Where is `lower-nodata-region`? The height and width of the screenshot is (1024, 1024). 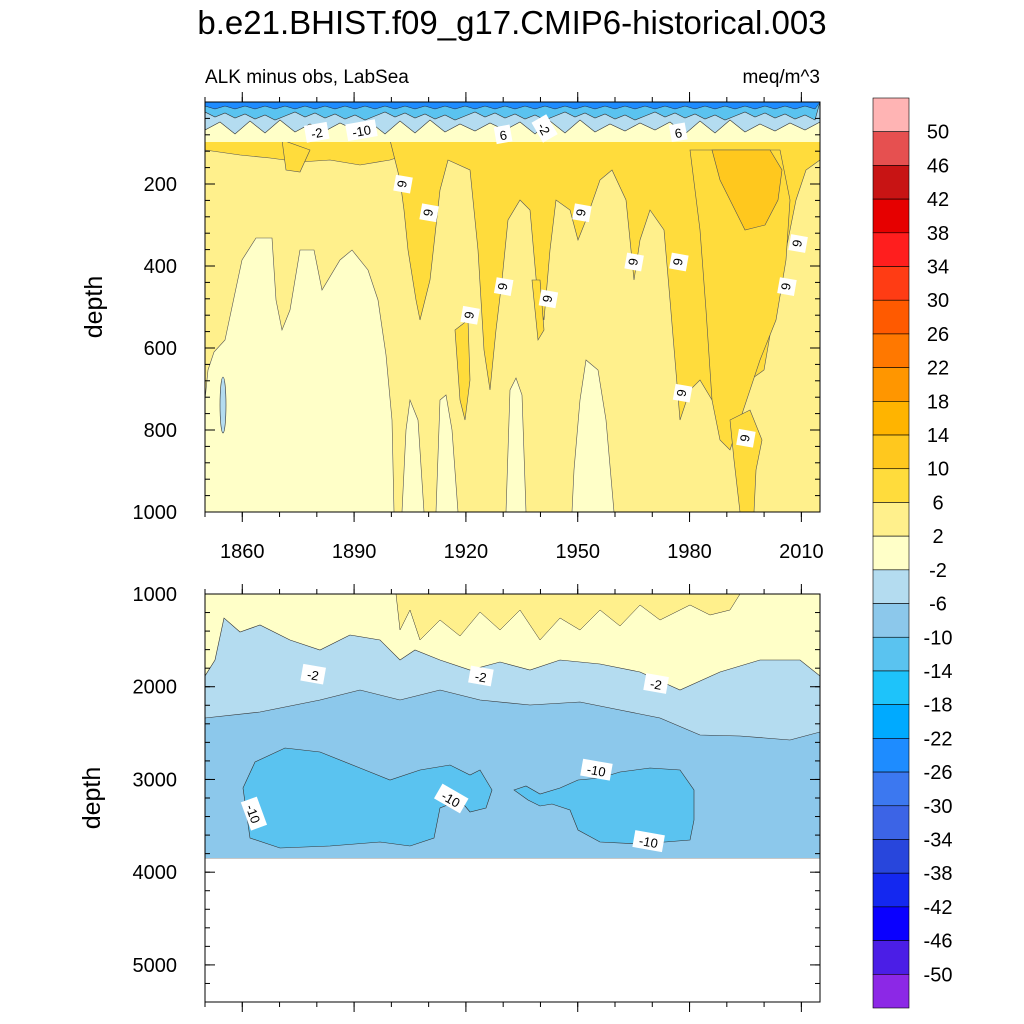
lower-nodata-region is located at coordinates (512, 930).